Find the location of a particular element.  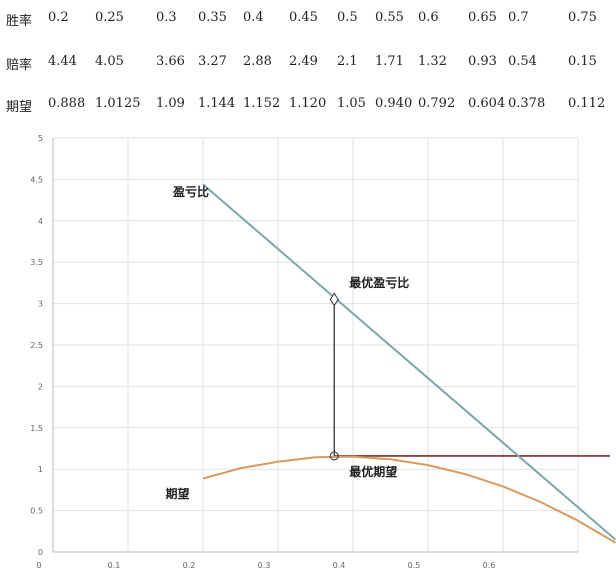

table-cell: 4.05 is located at coordinates (109, 61).